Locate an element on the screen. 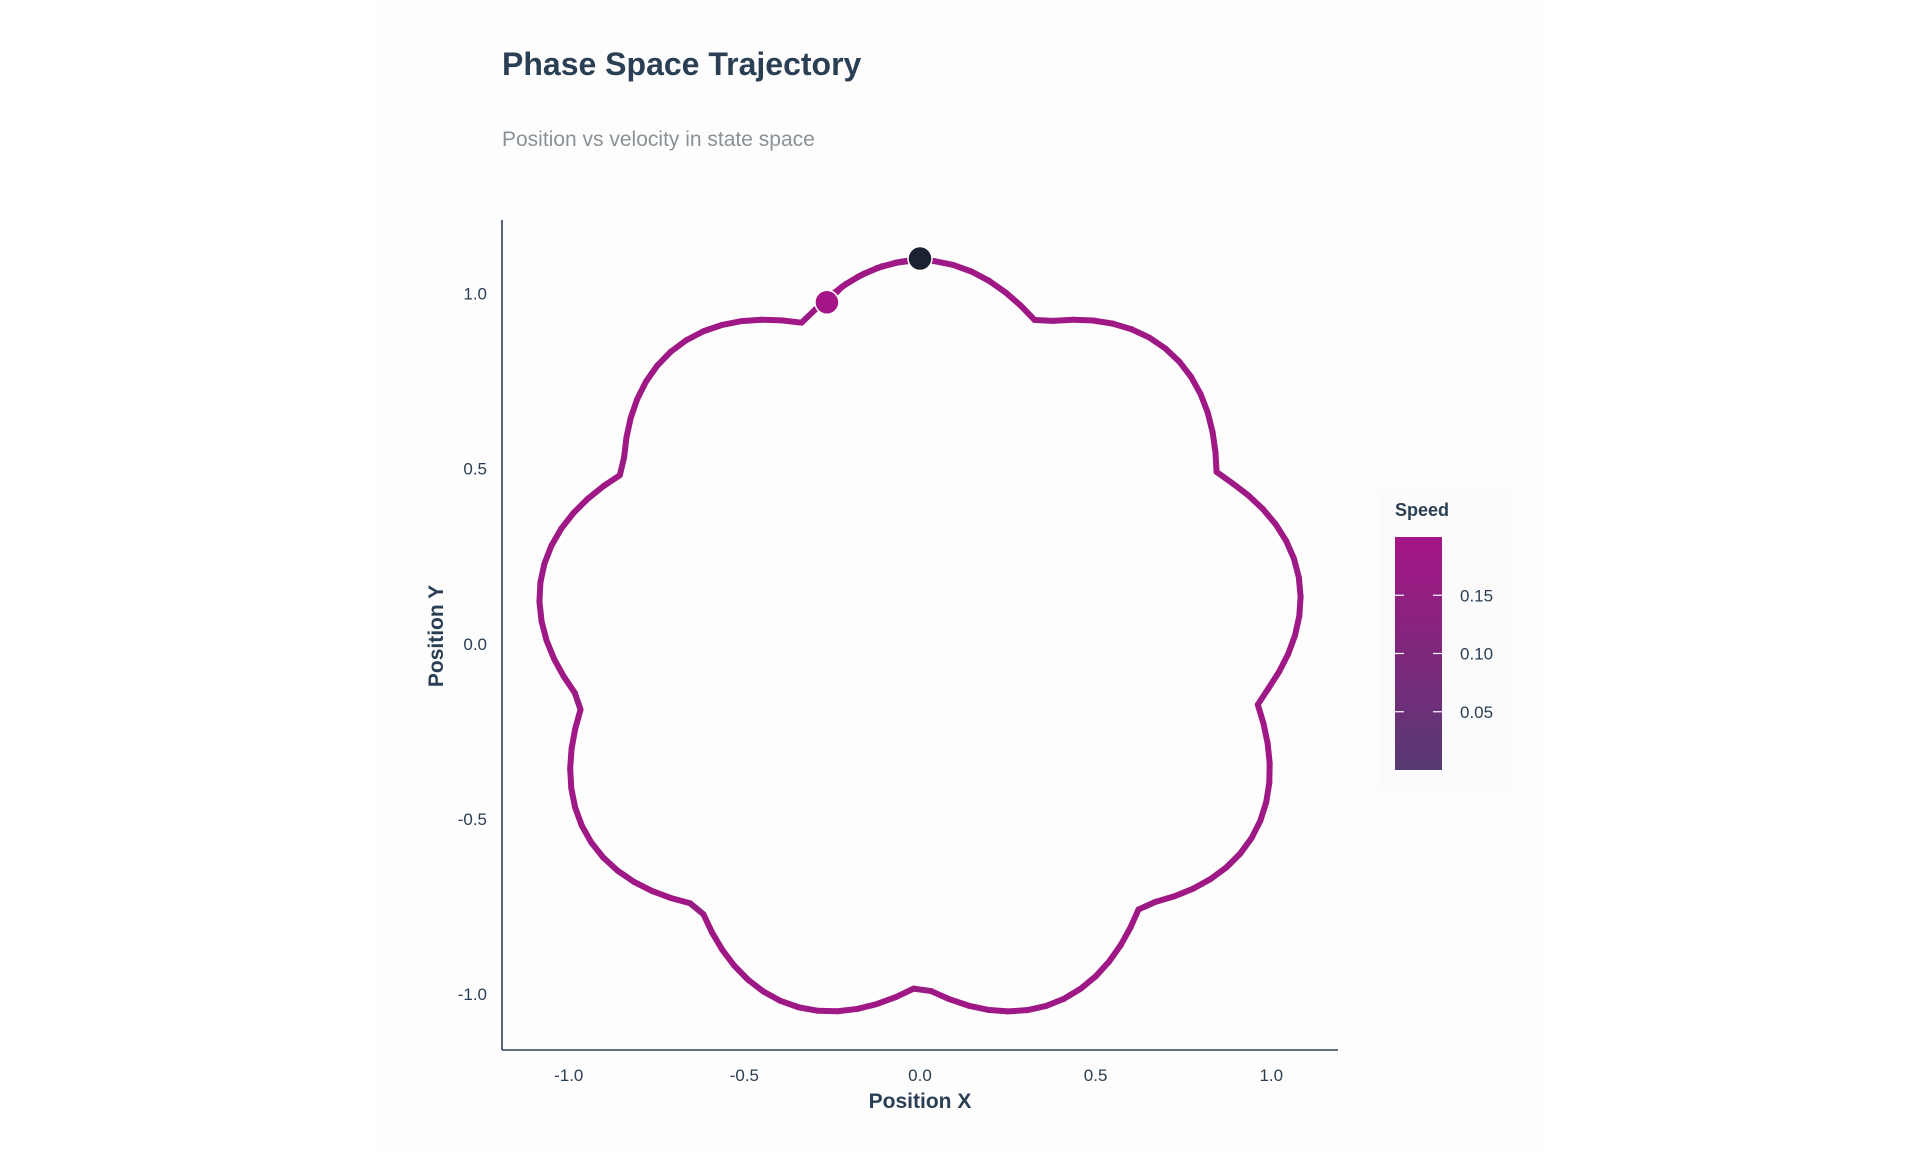 The image size is (1920, 1152). chart-title: Phase Space Trajectory is located at coordinates (682, 64).